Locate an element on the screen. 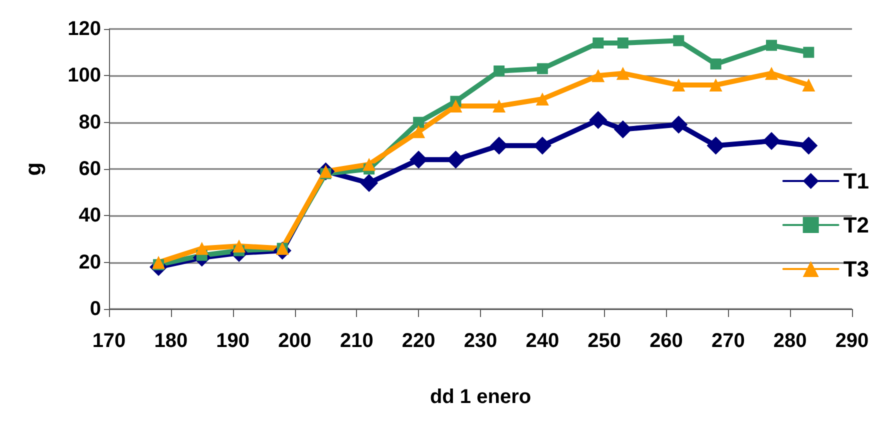 This screenshot has width=879, height=435. legend-label: T1 is located at coordinates (856, 181).